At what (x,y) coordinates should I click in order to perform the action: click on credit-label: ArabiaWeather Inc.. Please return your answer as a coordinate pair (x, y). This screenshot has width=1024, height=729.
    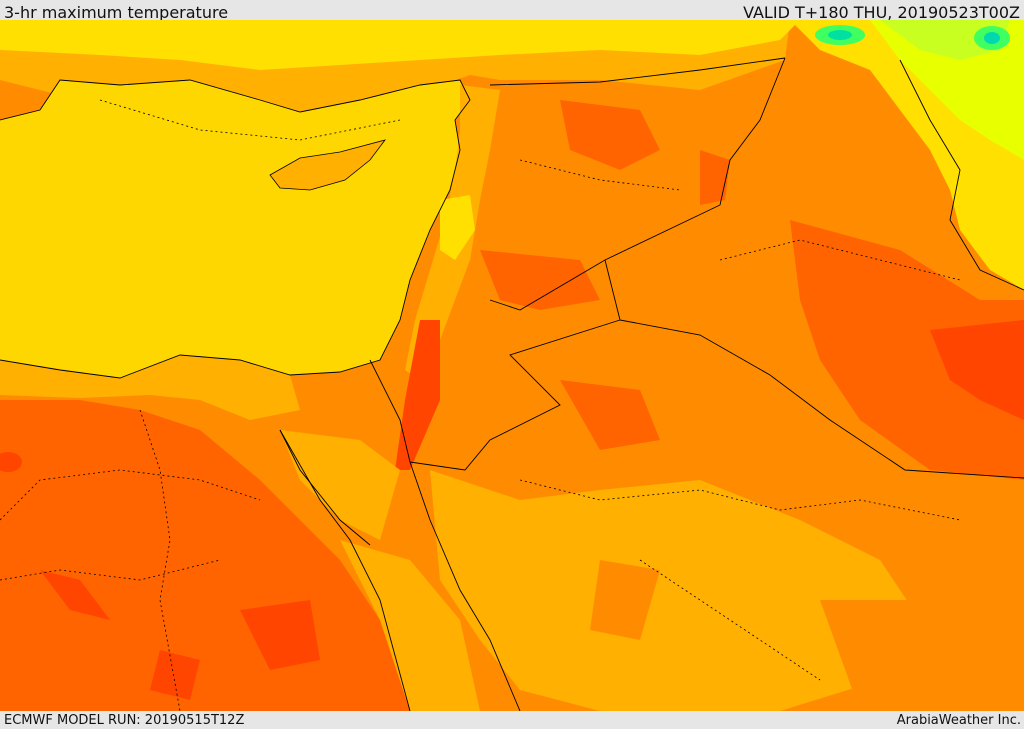
    Looking at the image, I should click on (958, 720).